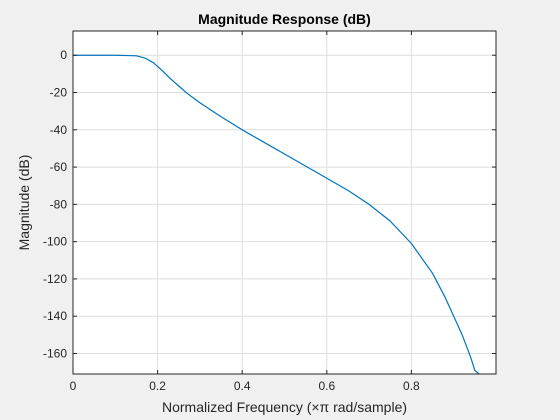 The width and height of the screenshot is (560, 420). Describe the element at coordinates (411, 386) in the screenshot. I see `x-tick-label: 0.8` at that location.